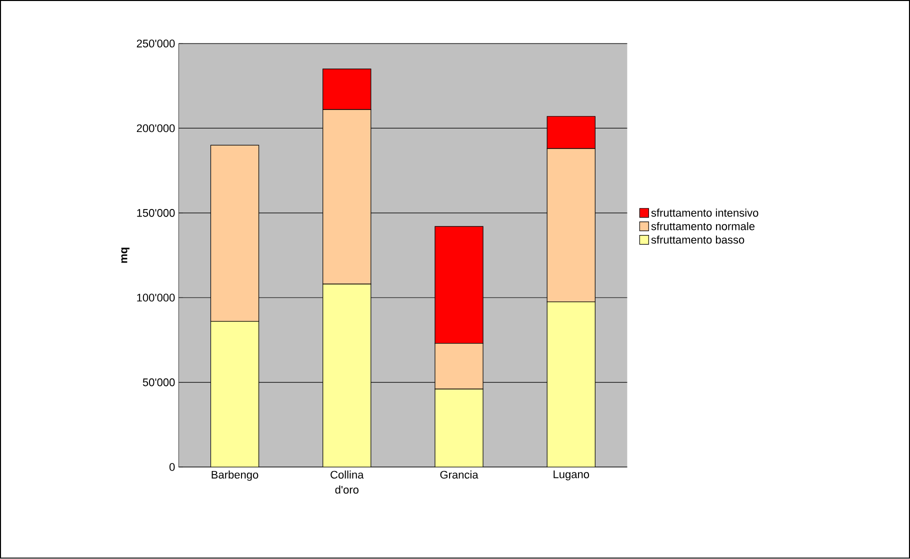 Image resolution: width=910 pixels, height=559 pixels. What do you see at coordinates (125, 255) in the screenshot?
I see `y-axis-title: mq` at bounding box center [125, 255].